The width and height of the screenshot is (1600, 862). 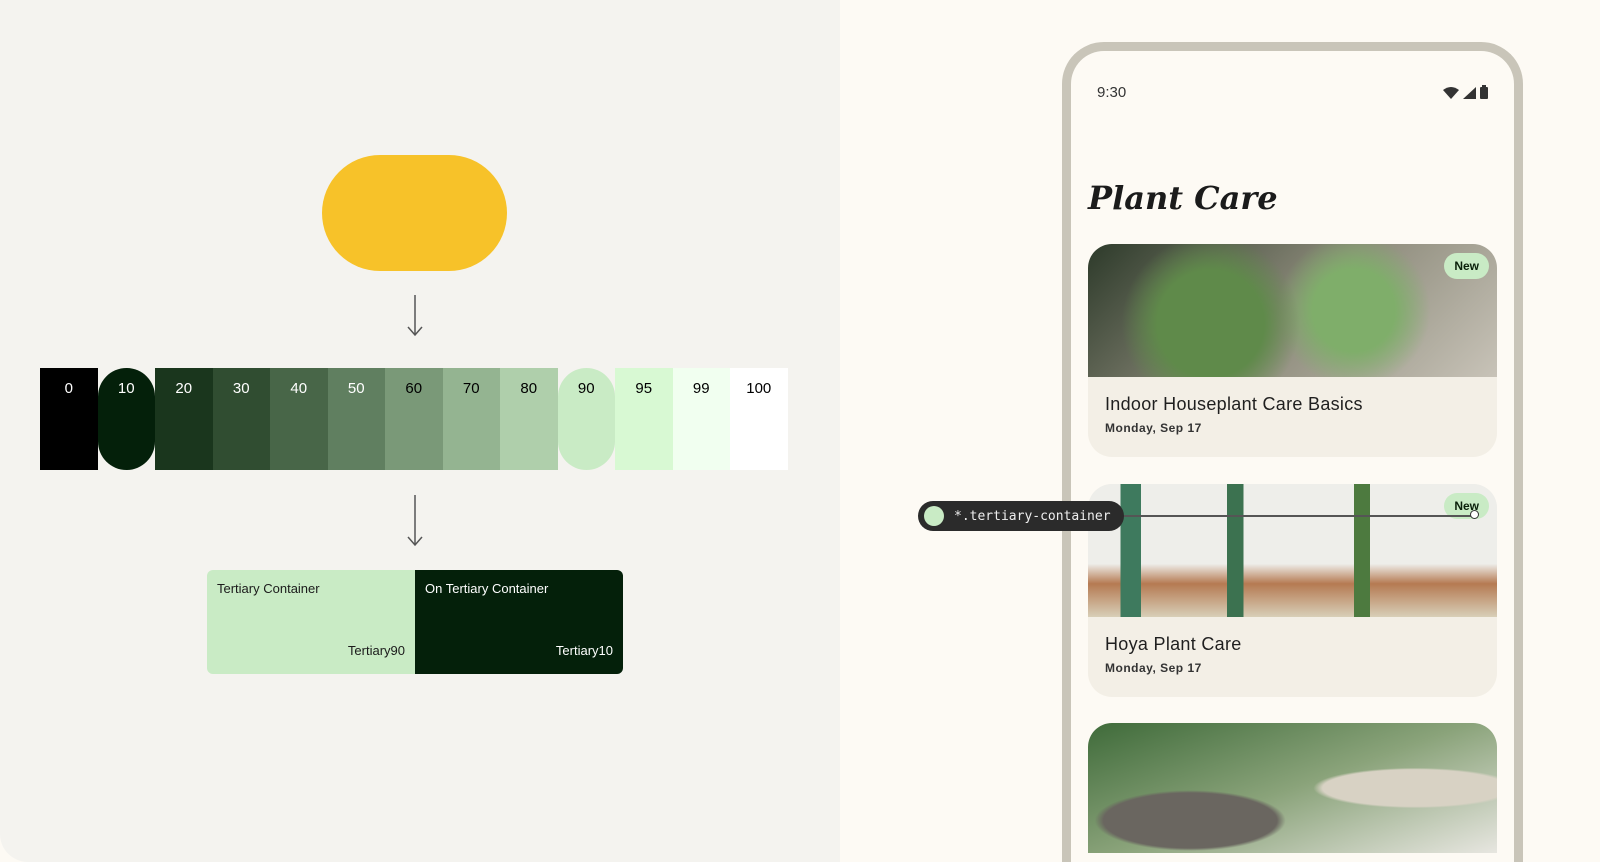 I want to click on color-dot-icon, so click(x=934, y=516).